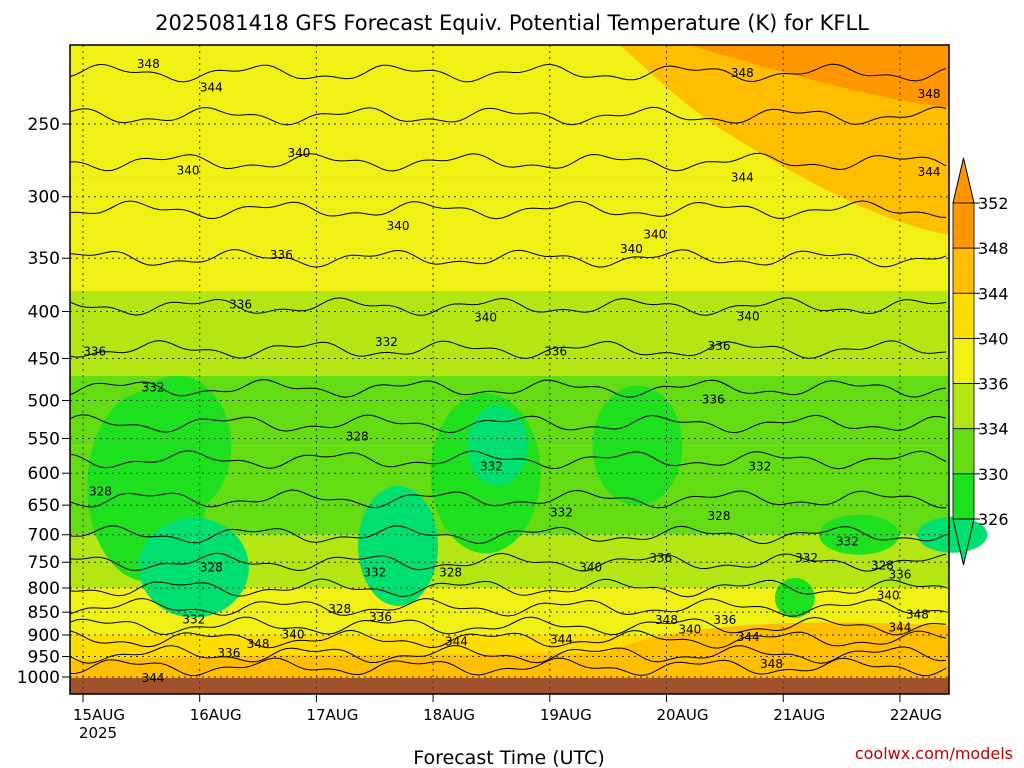 The height and width of the screenshot is (768, 1024). Describe the element at coordinates (44, 613) in the screenshot. I see `y-tick-label: 850` at that location.